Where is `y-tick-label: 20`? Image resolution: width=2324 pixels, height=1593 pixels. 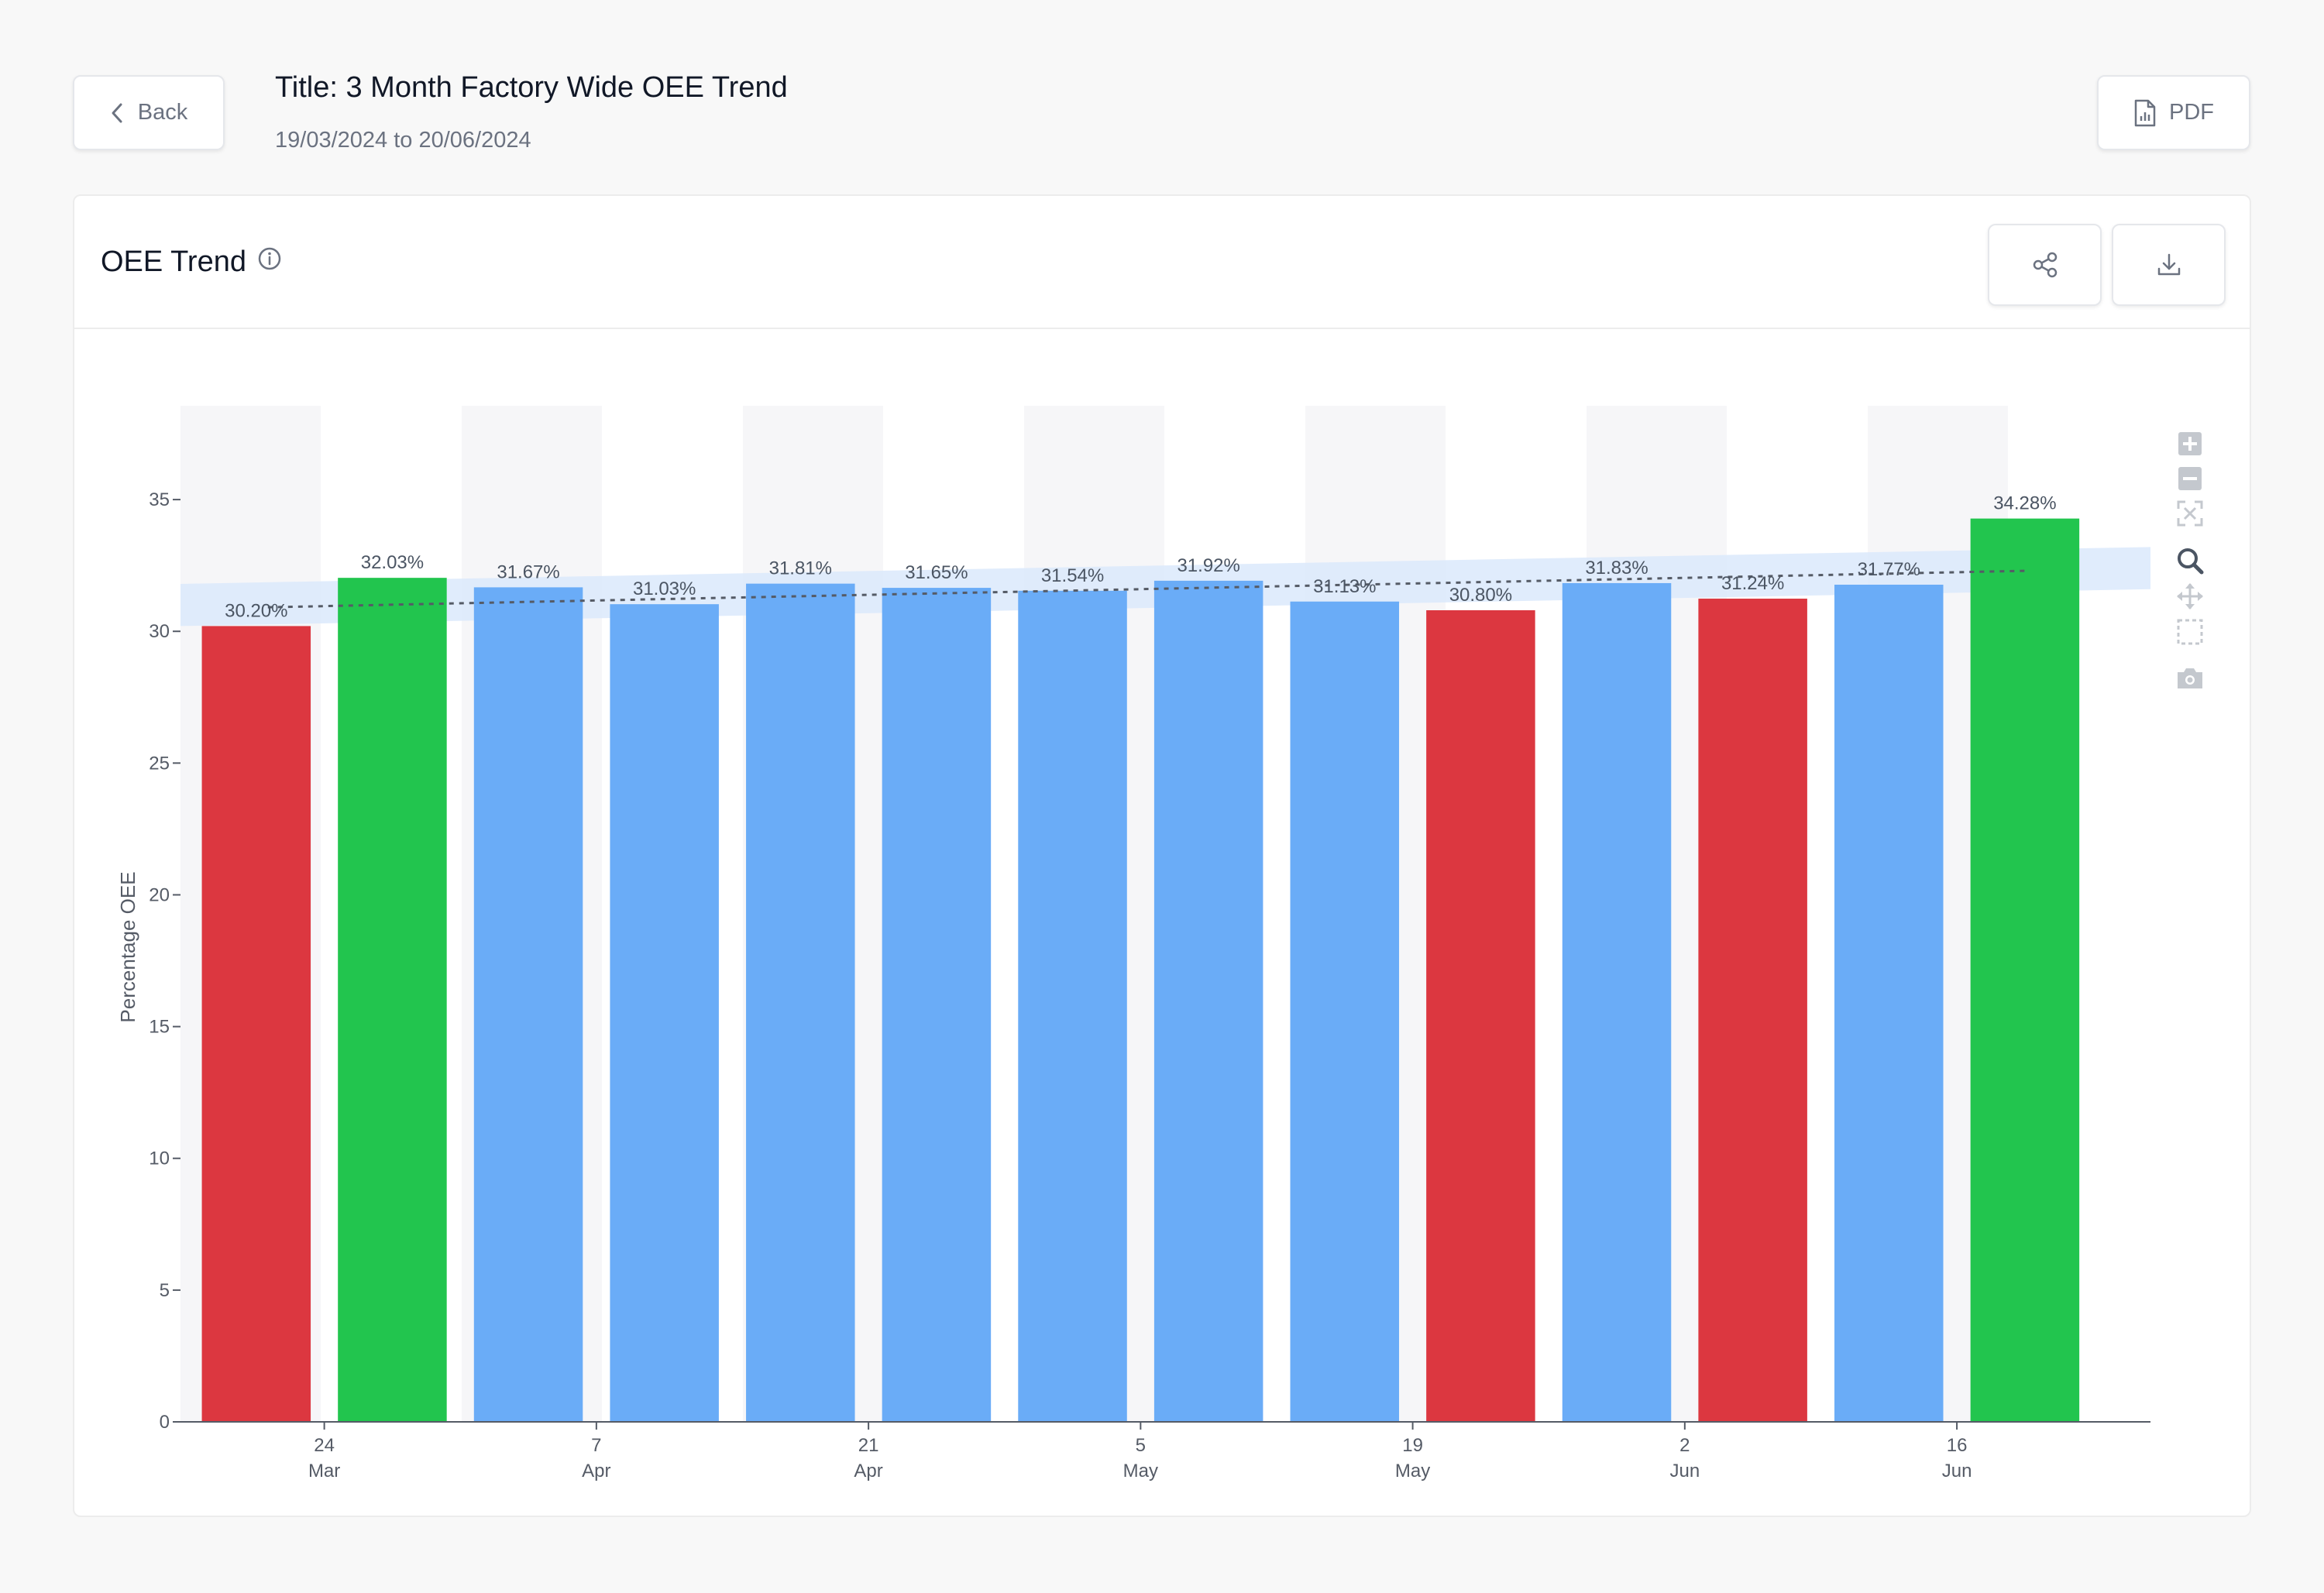
y-tick-label: 20 is located at coordinates (159, 894).